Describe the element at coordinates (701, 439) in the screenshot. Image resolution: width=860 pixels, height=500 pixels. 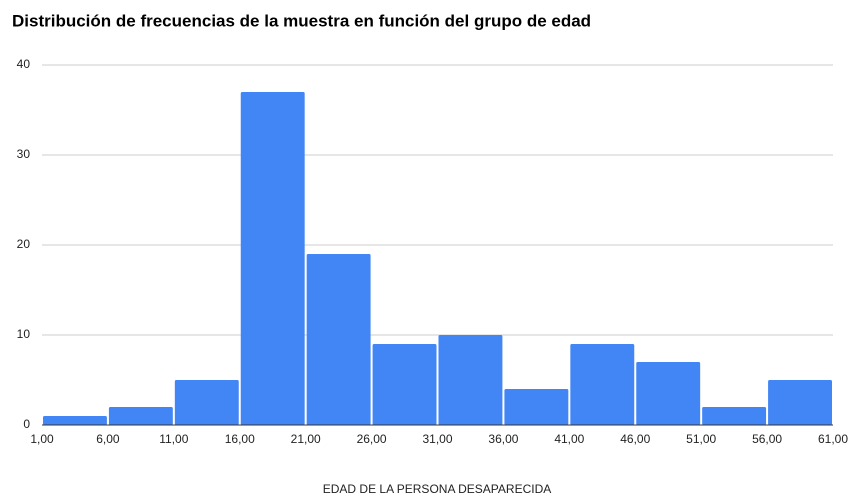
I see `x-tick-label: 51,00` at that location.